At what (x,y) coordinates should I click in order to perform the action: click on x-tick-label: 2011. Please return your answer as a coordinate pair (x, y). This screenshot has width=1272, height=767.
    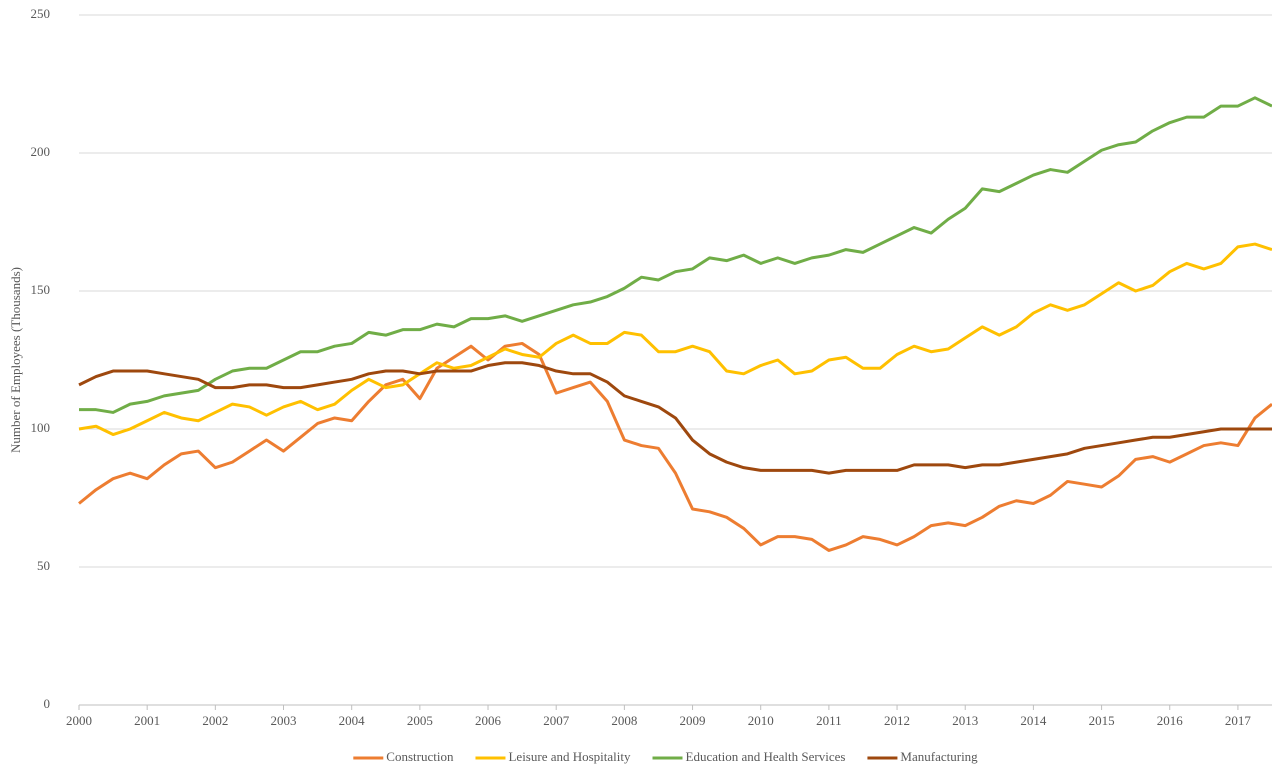
    Looking at the image, I should click on (829, 720).